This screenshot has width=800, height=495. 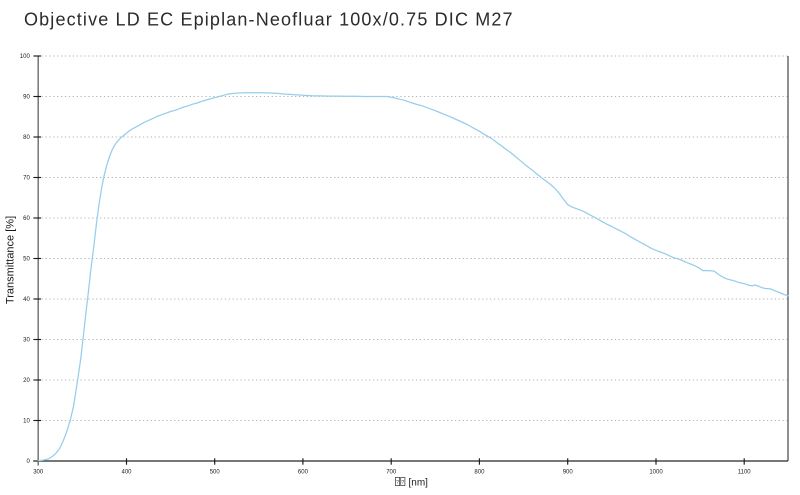 What do you see at coordinates (28, 462) in the screenshot?
I see `svg-text: 0` at bounding box center [28, 462].